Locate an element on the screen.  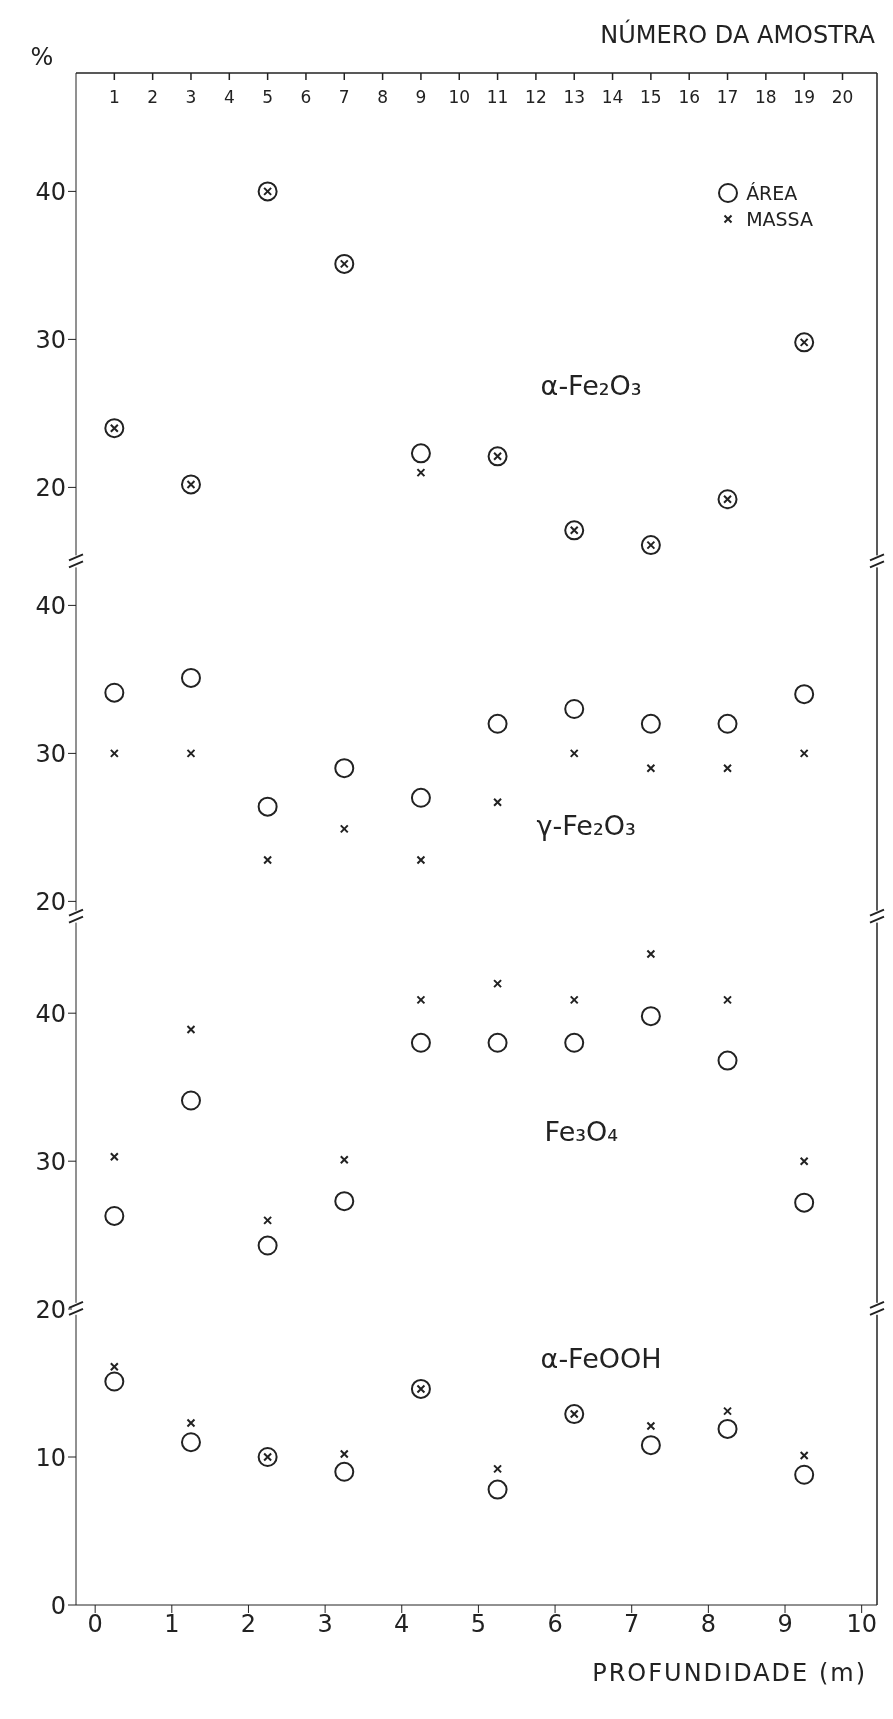
annotation: Fe₃O₄ is located at coordinates (581, 1131).